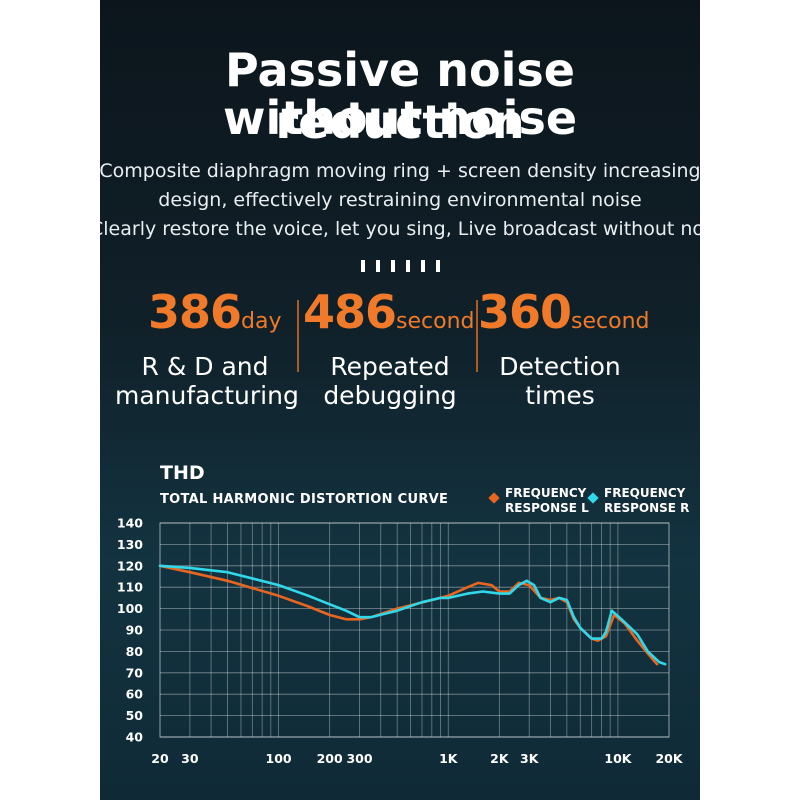 This screenshot has width=800, height=800. I want to click on stat-number: 360, so click(525, 312).